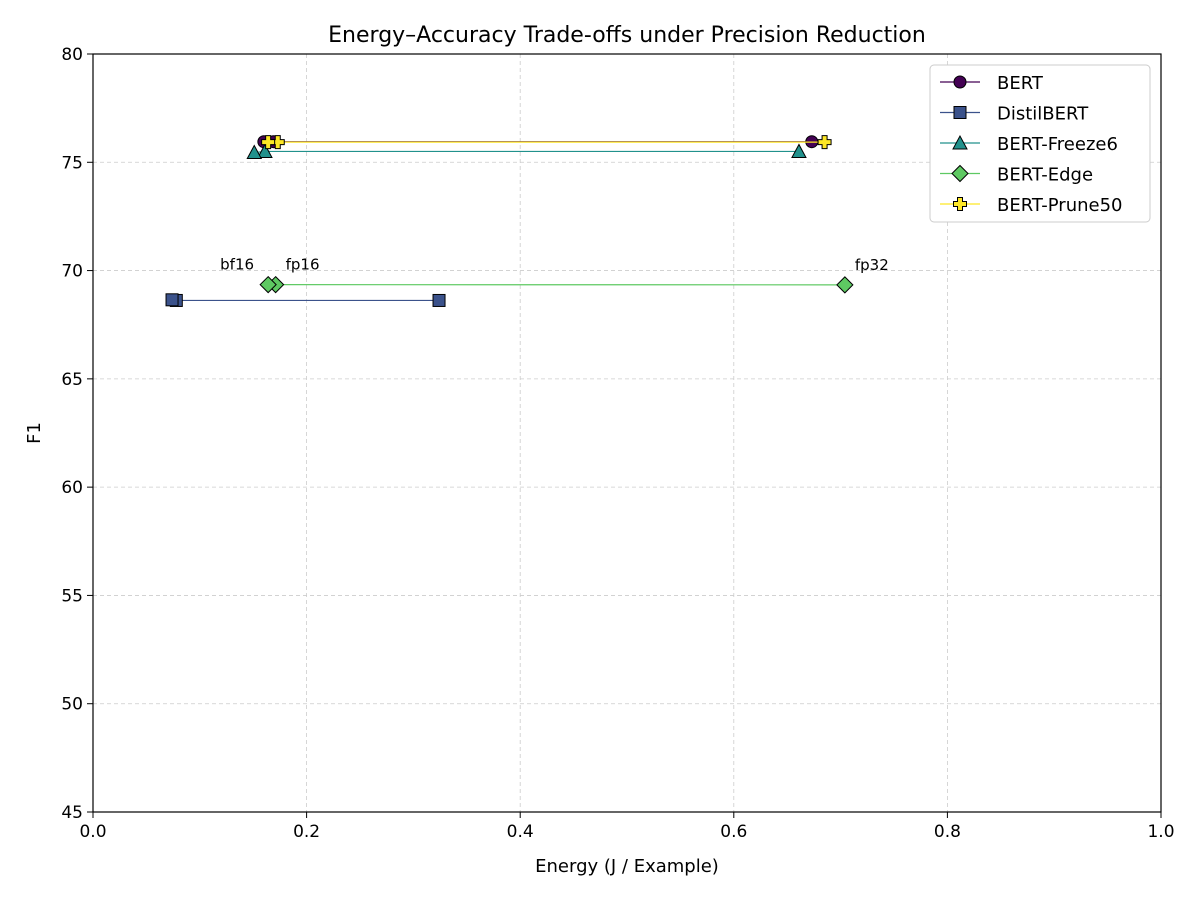  I want to click on legend-label: BERT-Freeze6, so click(1057, 144).